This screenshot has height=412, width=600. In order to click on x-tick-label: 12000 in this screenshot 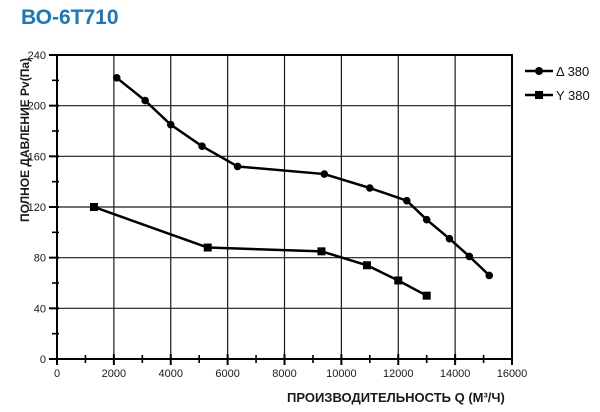, I will do `click(398, 374)`.